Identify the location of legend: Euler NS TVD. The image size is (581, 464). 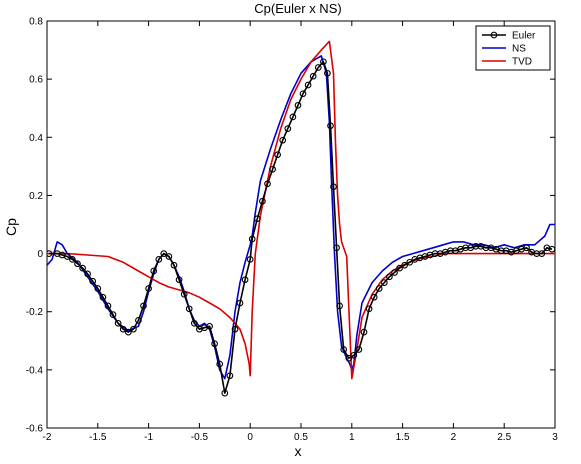
(513, 48).